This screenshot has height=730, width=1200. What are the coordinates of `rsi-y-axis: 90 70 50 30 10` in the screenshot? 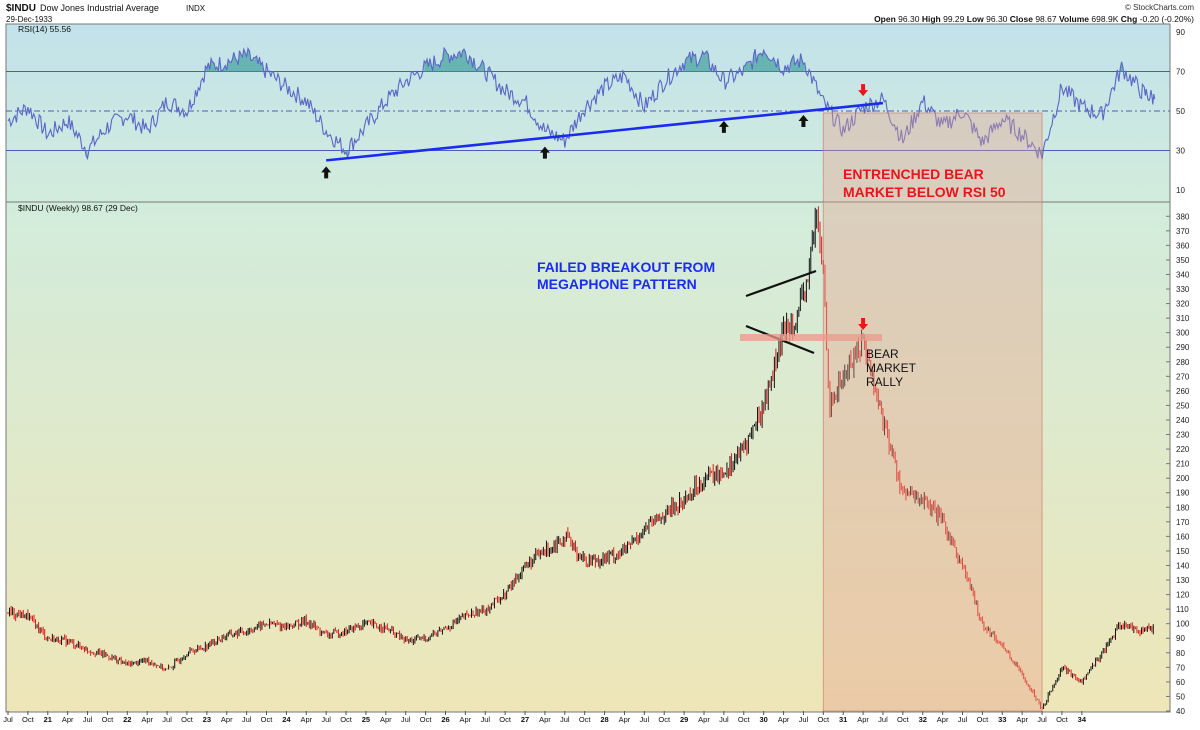 It's located at (1180, 111).